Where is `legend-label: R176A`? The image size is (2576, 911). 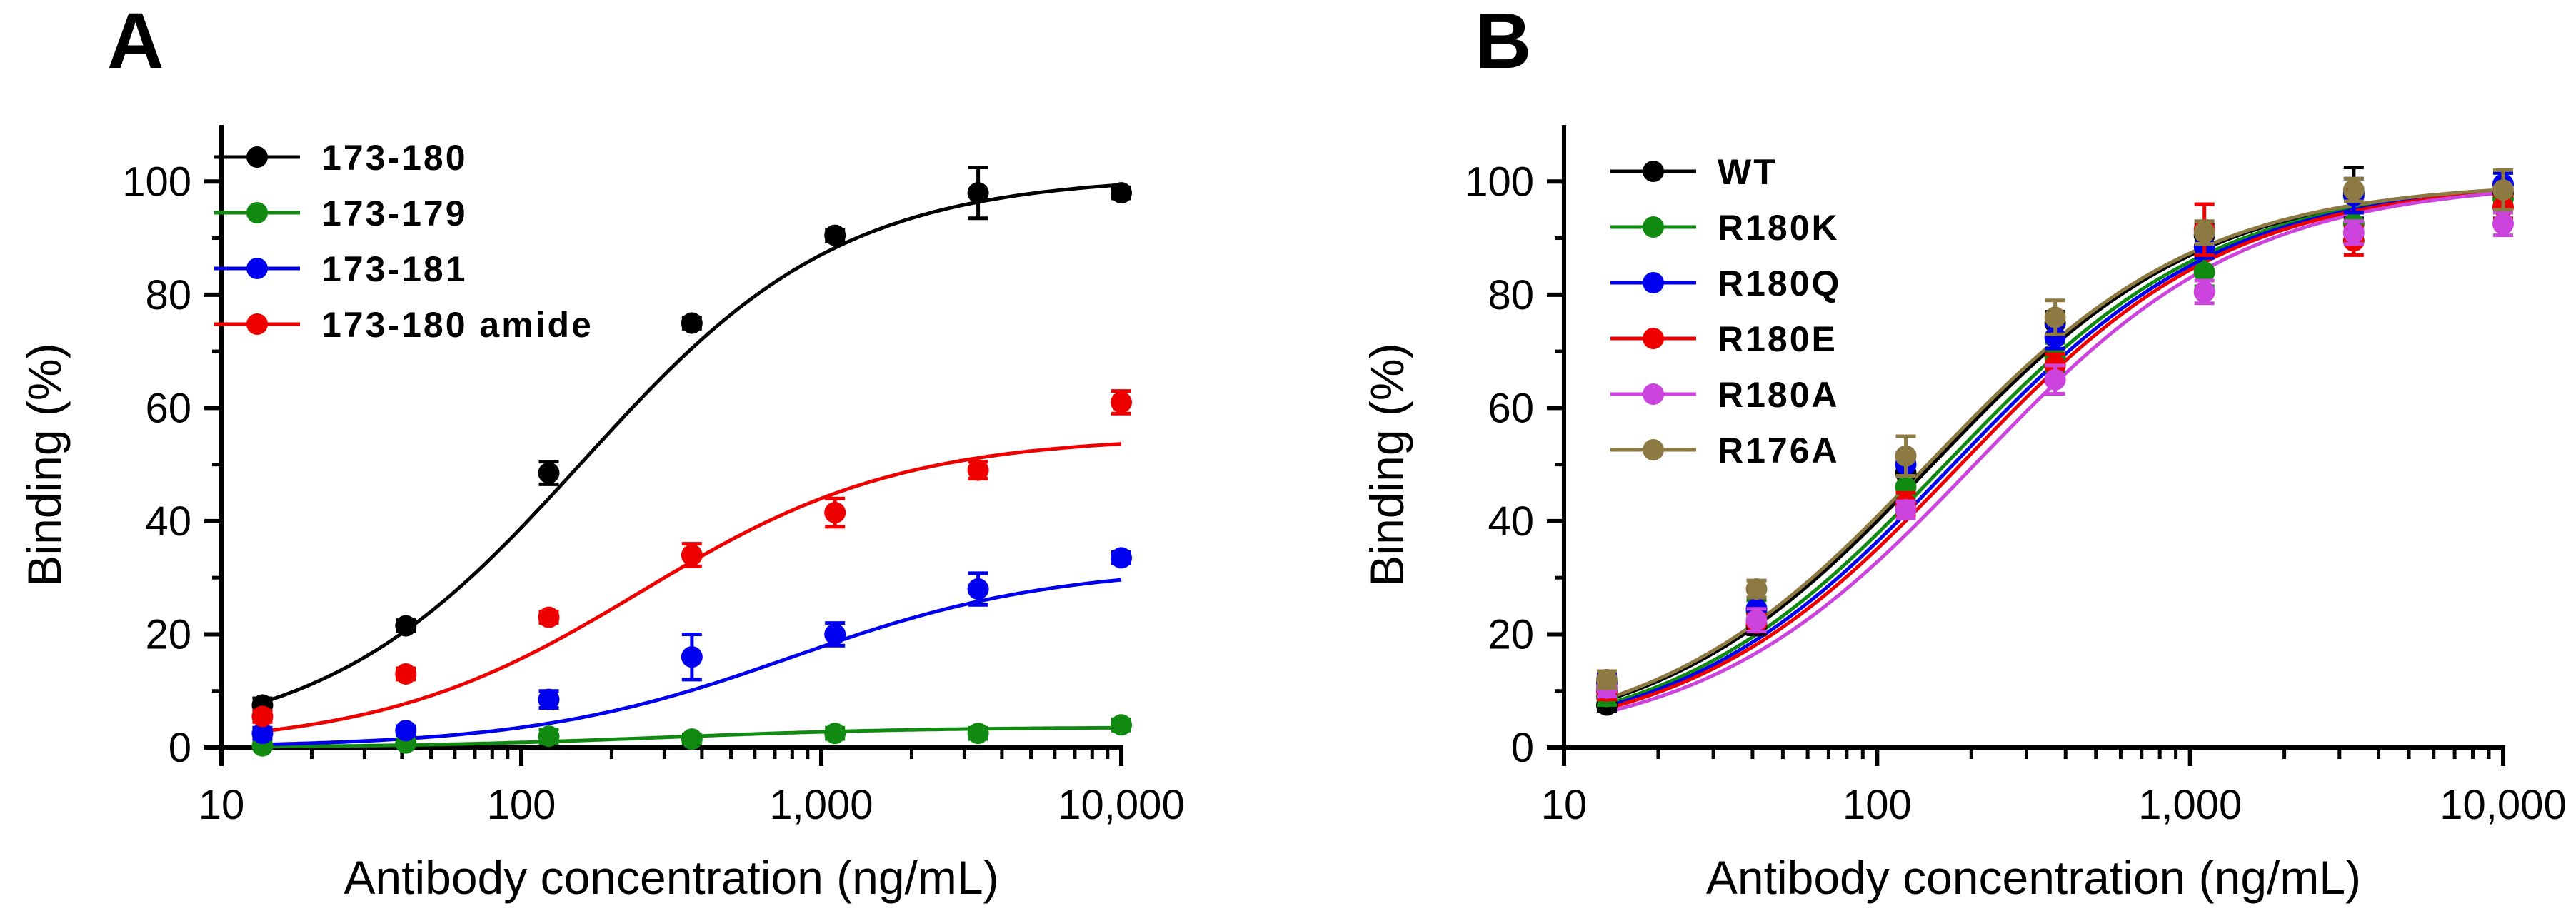
legend-label: R176A is located at coordinates (1779, 450).